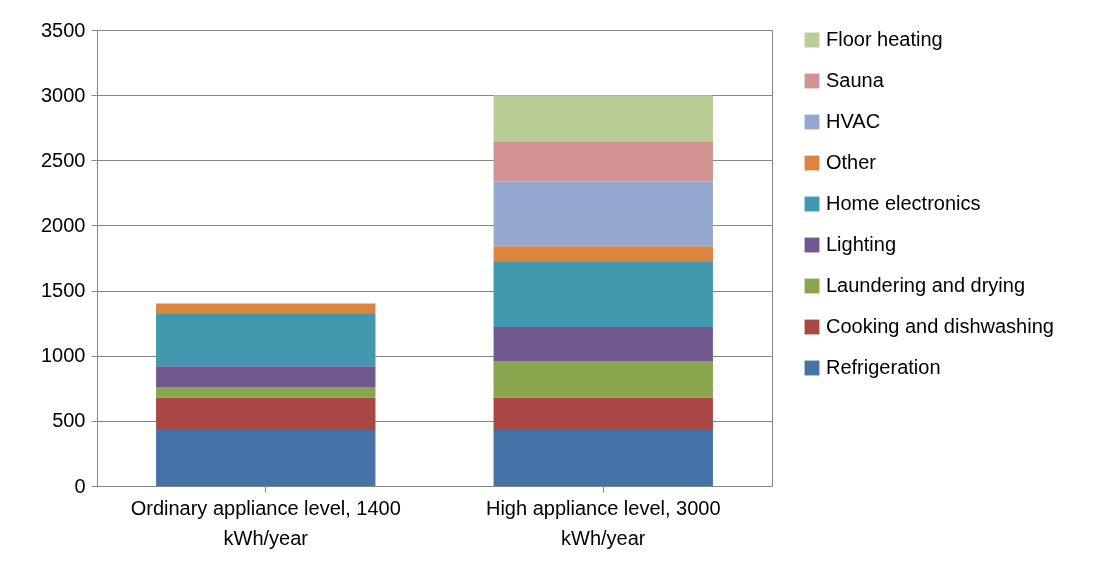  What do you see at coordinates (80, 485) in the screenshot?
I see `y-tick-label: 0` at bounding box center [80, 485].